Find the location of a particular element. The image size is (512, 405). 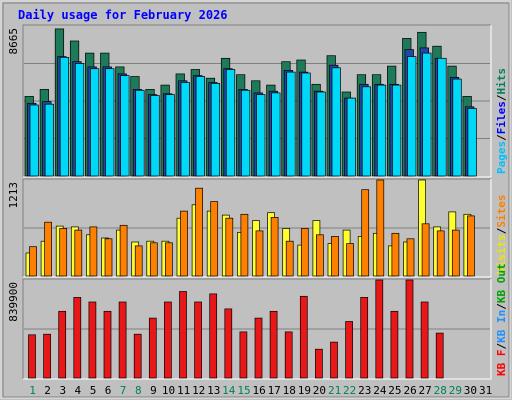

day-tick-label: 9 is located at coordinates (153, 390).